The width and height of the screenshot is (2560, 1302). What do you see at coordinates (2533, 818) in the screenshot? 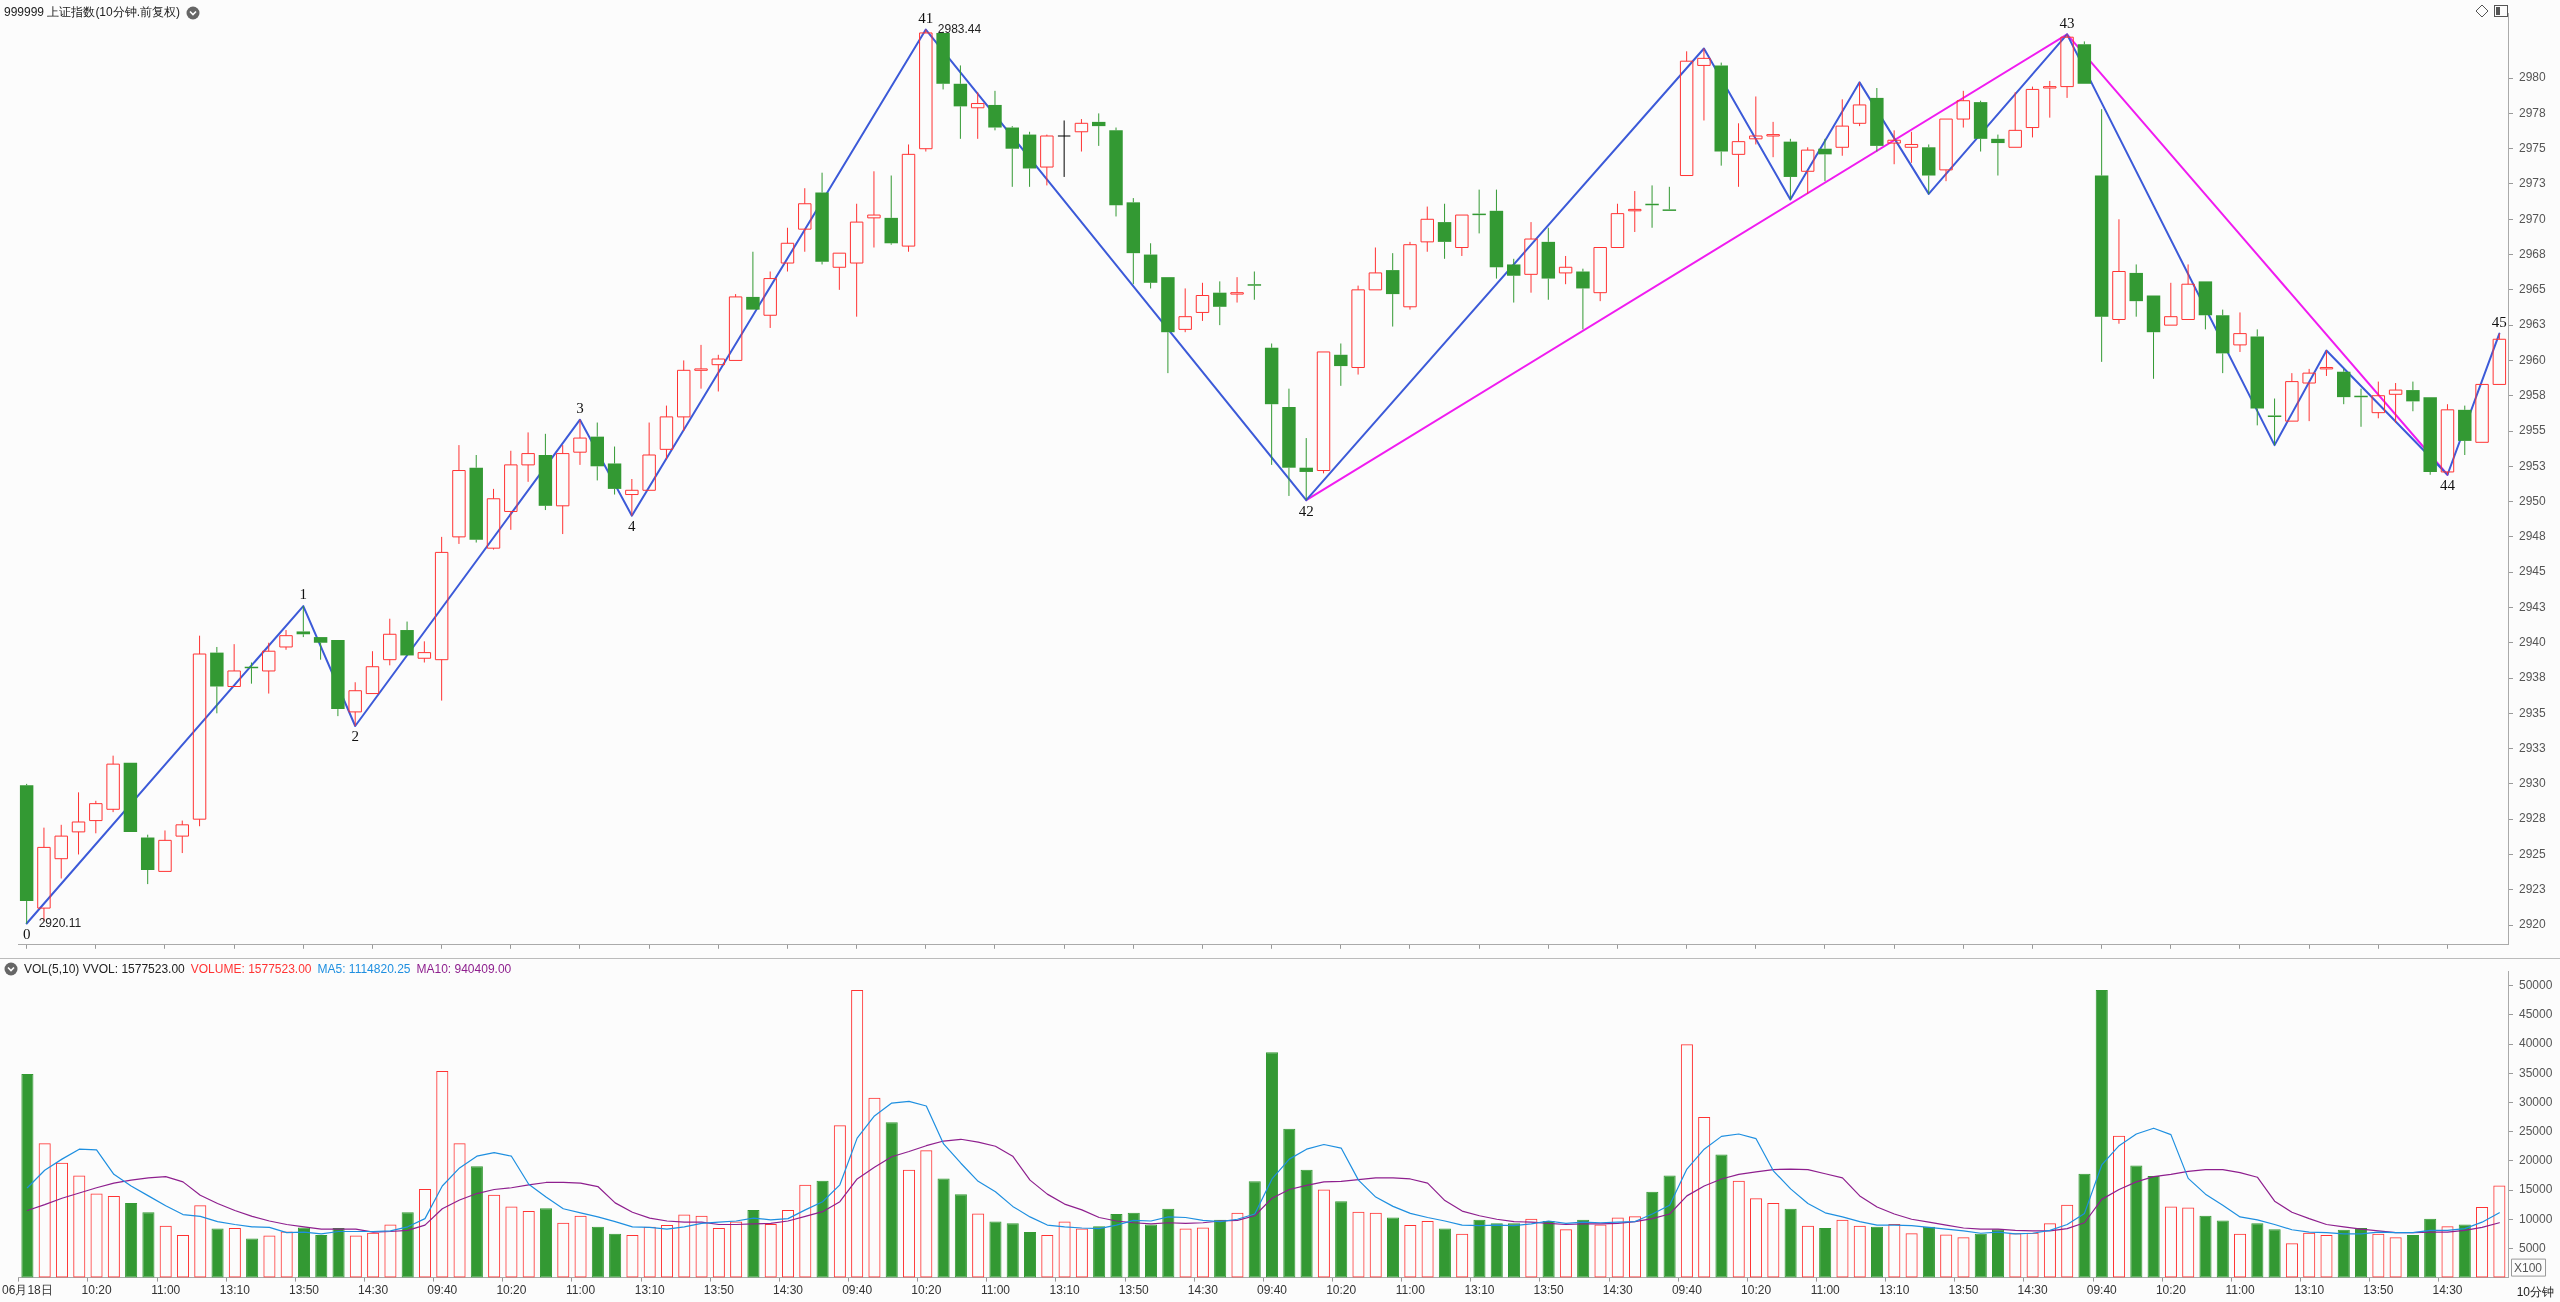
I see `y-tick-label: 2928` at bounding box center [2533, 818].